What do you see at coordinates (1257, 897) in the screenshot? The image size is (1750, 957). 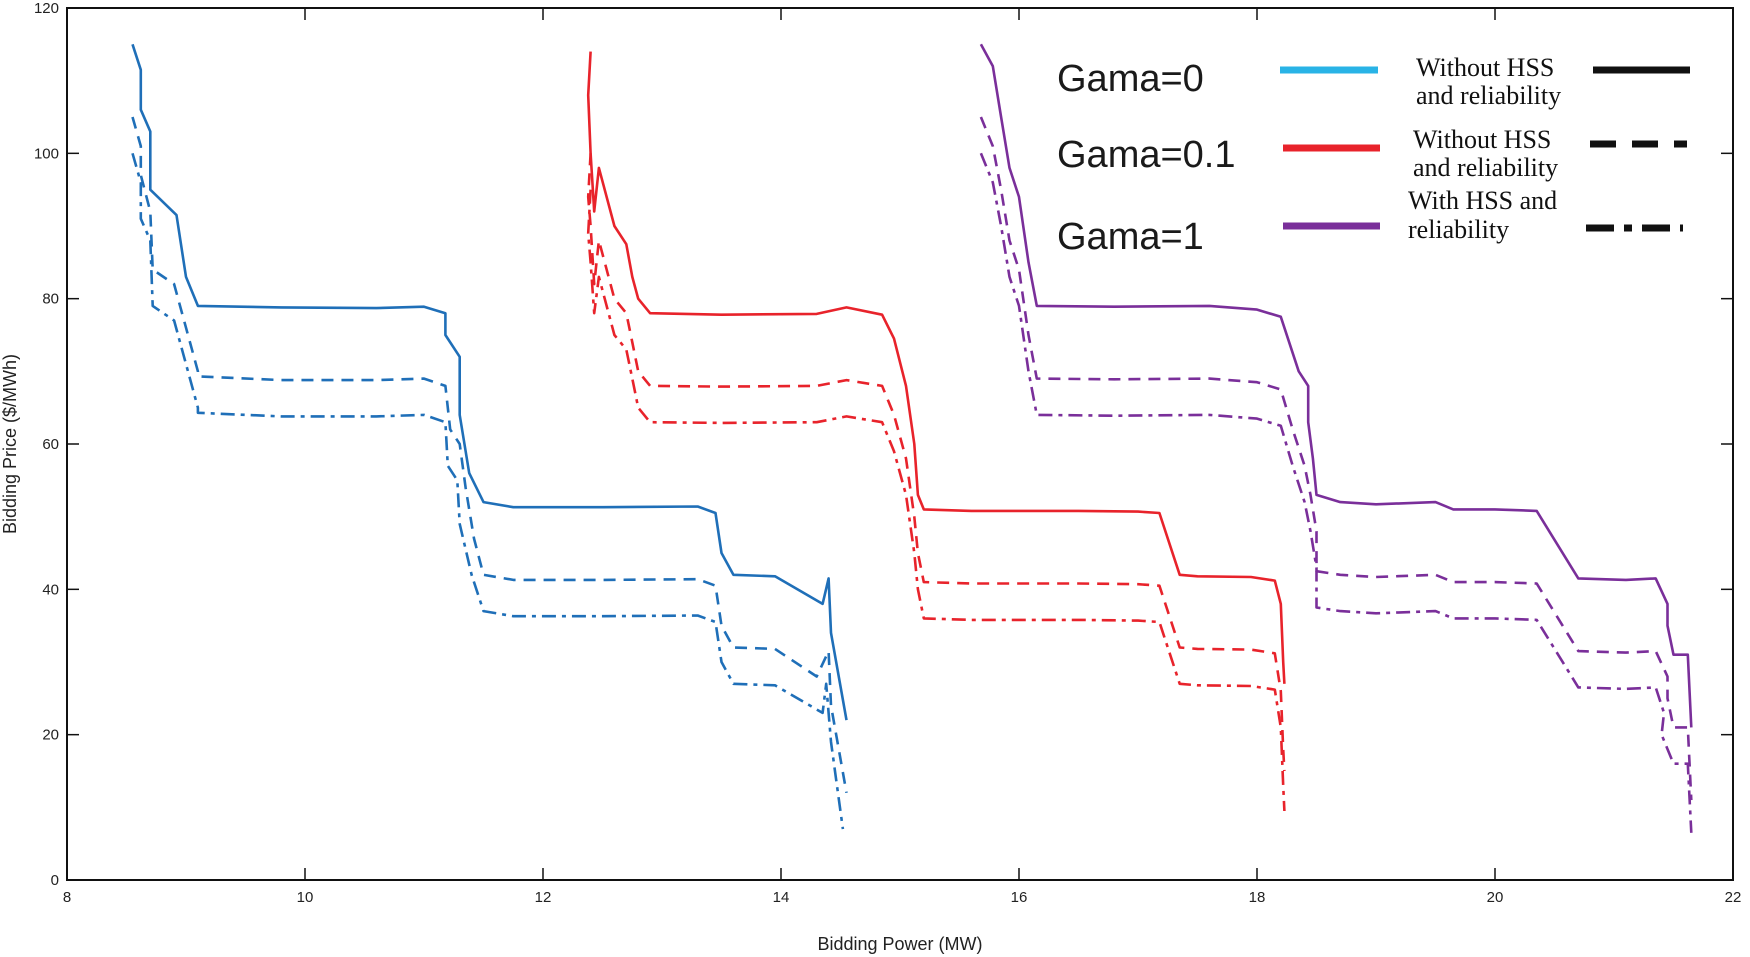 I see `x-tick-label: 18` at bounding box center [1257, 897].